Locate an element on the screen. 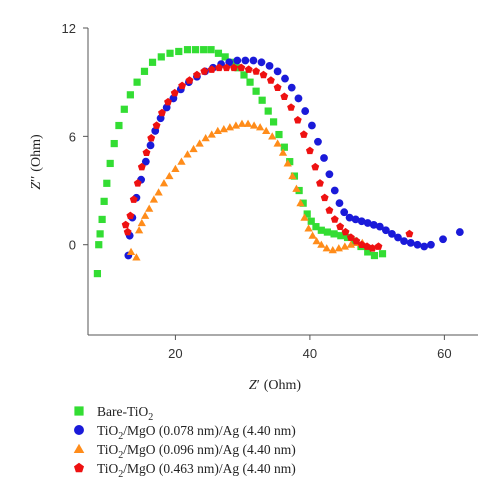 This screenshot has width=495, height=500. legend-item: Bare-TiO2 is located at coordinates (113, 413).